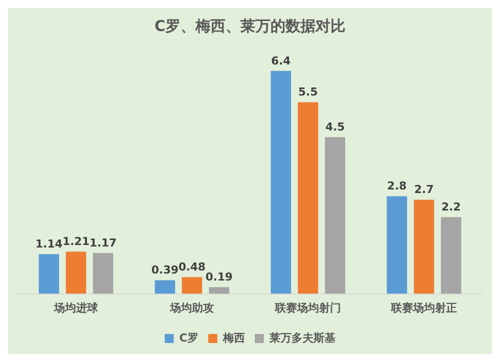 The image size is (500, 362). What do you see at coordinates (103, 243) in the screenshot?
I see `data-label: 1.17` at bounding box center [103, 243].